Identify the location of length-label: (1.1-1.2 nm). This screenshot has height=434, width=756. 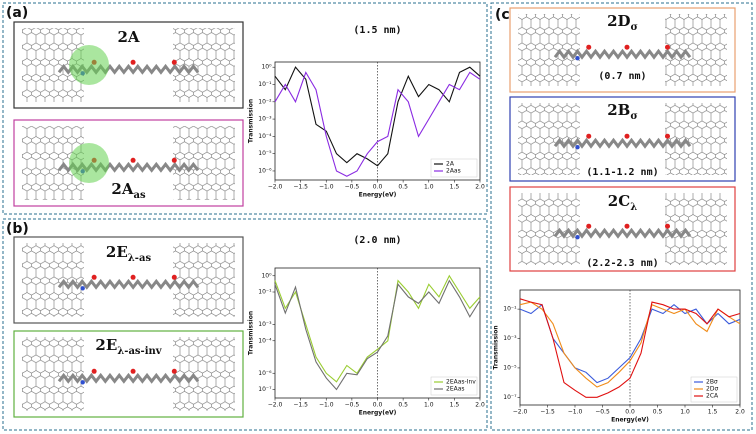
(622, 172).